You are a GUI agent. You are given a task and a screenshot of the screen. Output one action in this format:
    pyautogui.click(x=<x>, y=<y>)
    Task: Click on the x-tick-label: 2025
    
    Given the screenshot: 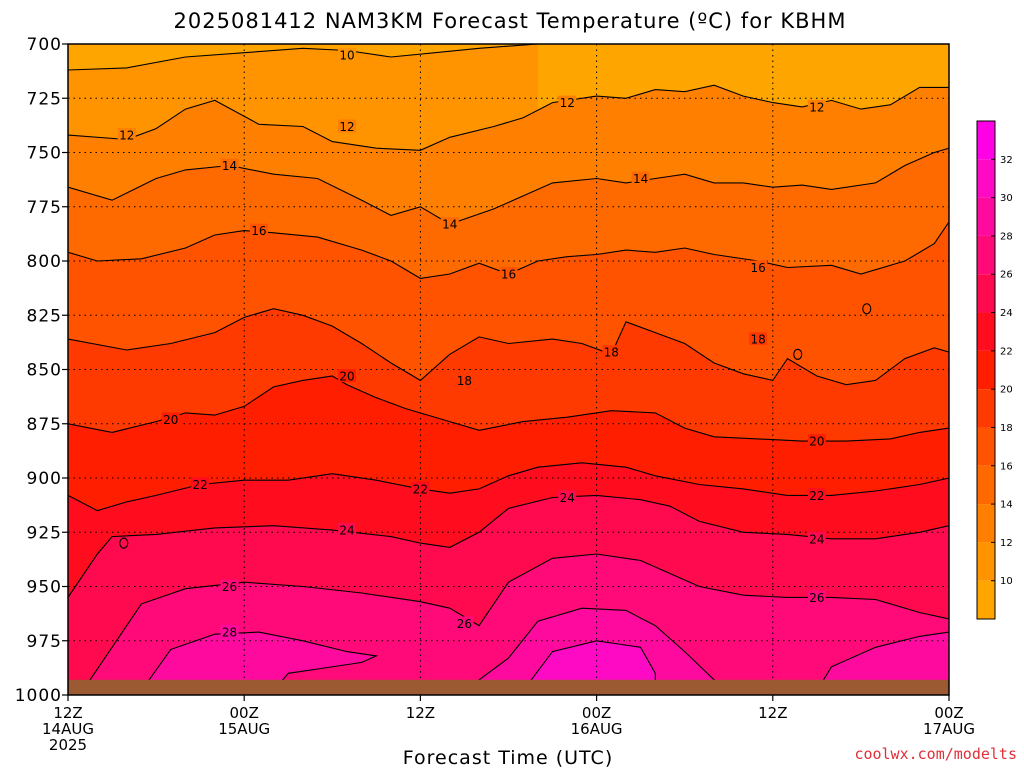 What is the action you would take?
    pyautogui.click(x=68, y=745)
    